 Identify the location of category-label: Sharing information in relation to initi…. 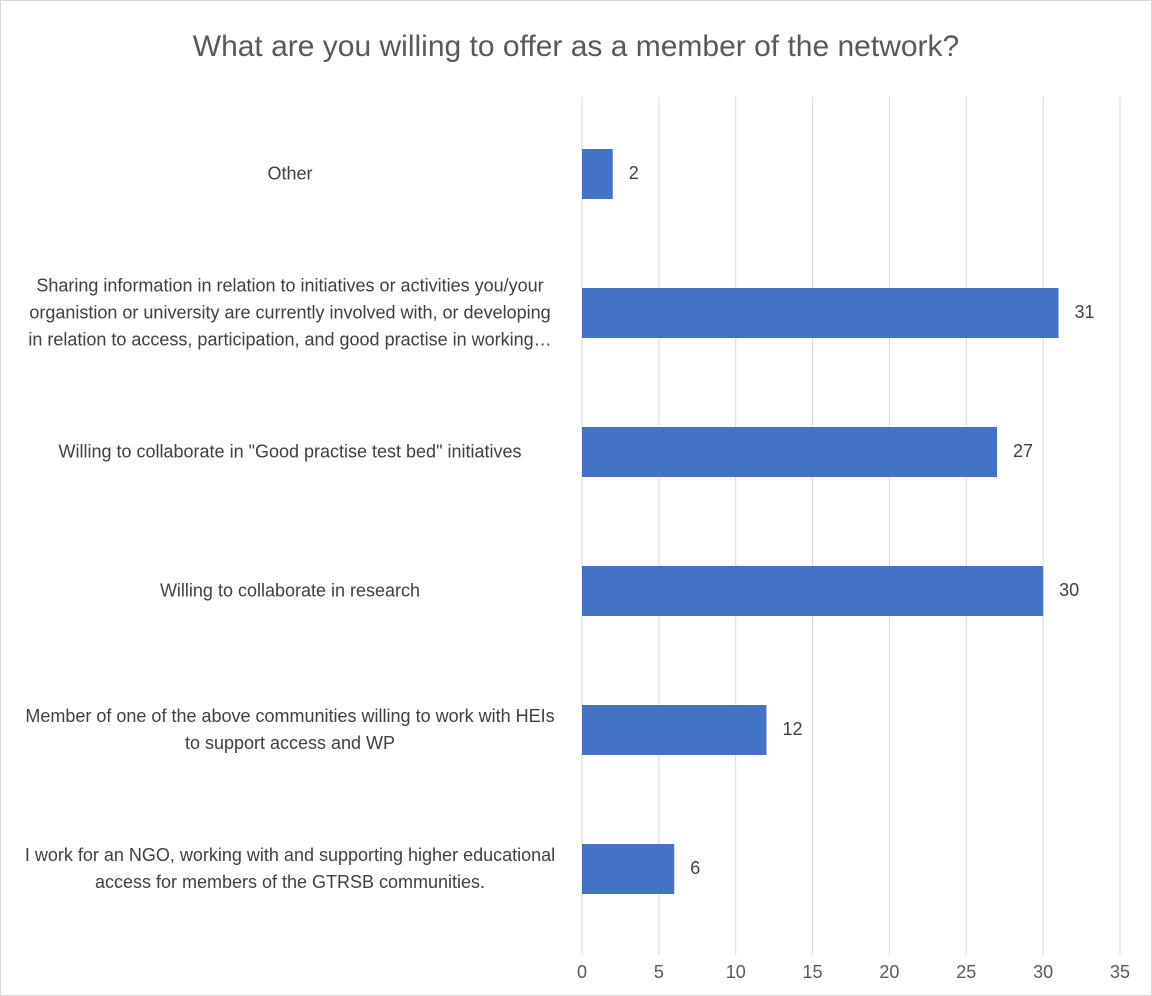
(290, 312).